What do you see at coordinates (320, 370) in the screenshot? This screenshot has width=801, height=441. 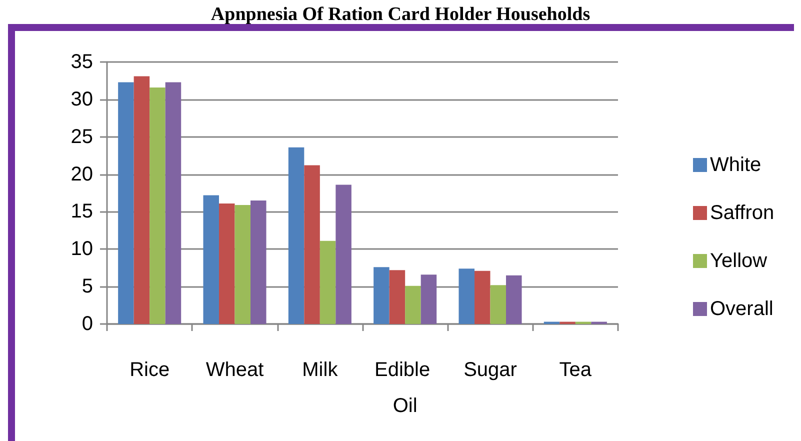 I see `x-tick-label: Milk` at bounding box center [320, 370].